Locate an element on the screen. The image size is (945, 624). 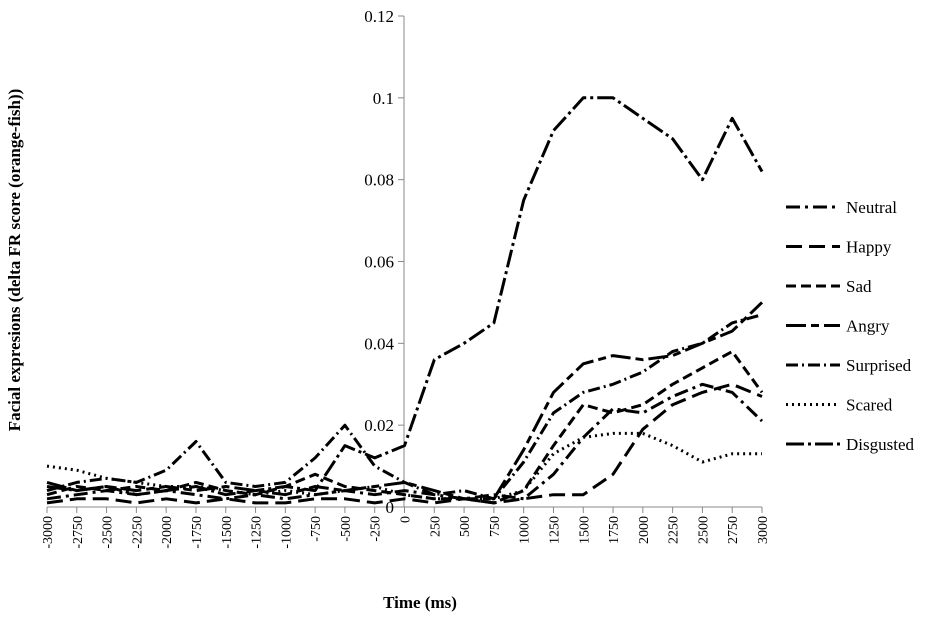
x-tick-label: 2500 is located at coordinates (703, 530).